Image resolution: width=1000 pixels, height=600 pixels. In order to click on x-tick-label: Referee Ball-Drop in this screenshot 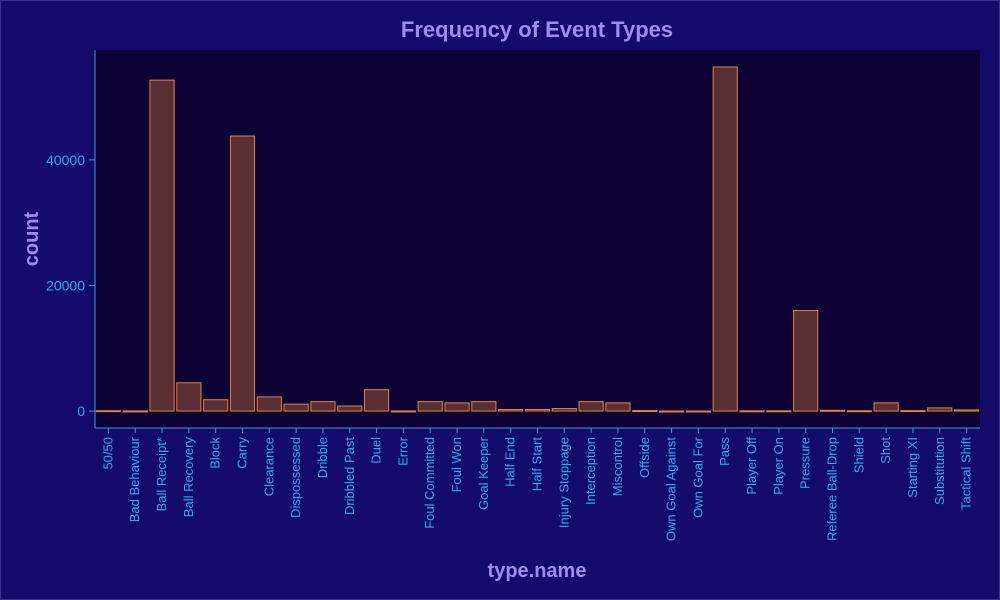, I will do `click(832, 489)`.